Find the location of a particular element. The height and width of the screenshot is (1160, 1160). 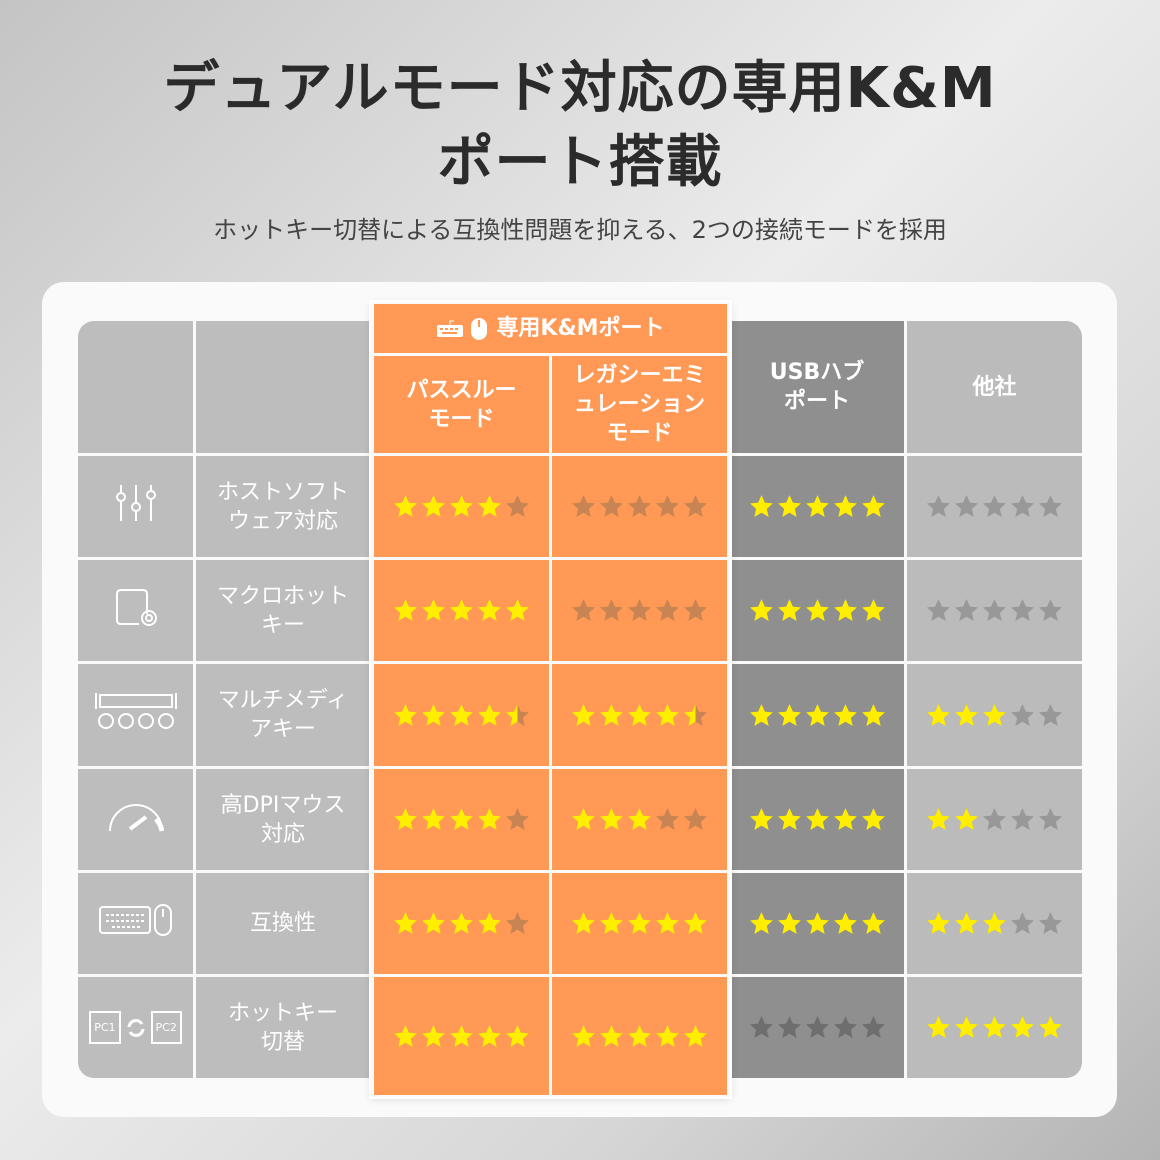

header-empty-cell is located at coordinates (135, 387).